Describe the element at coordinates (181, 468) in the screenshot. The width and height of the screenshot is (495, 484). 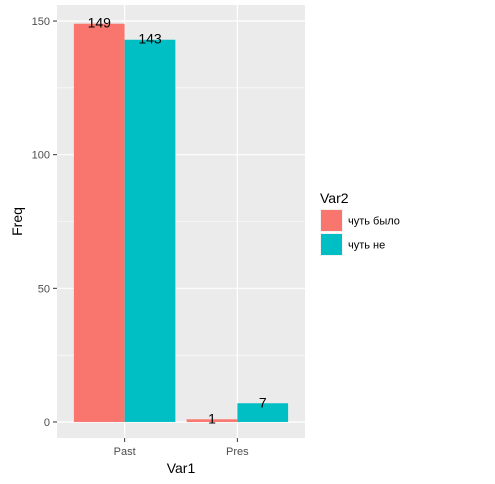
I see `x-axis-title: Var1` at that location.